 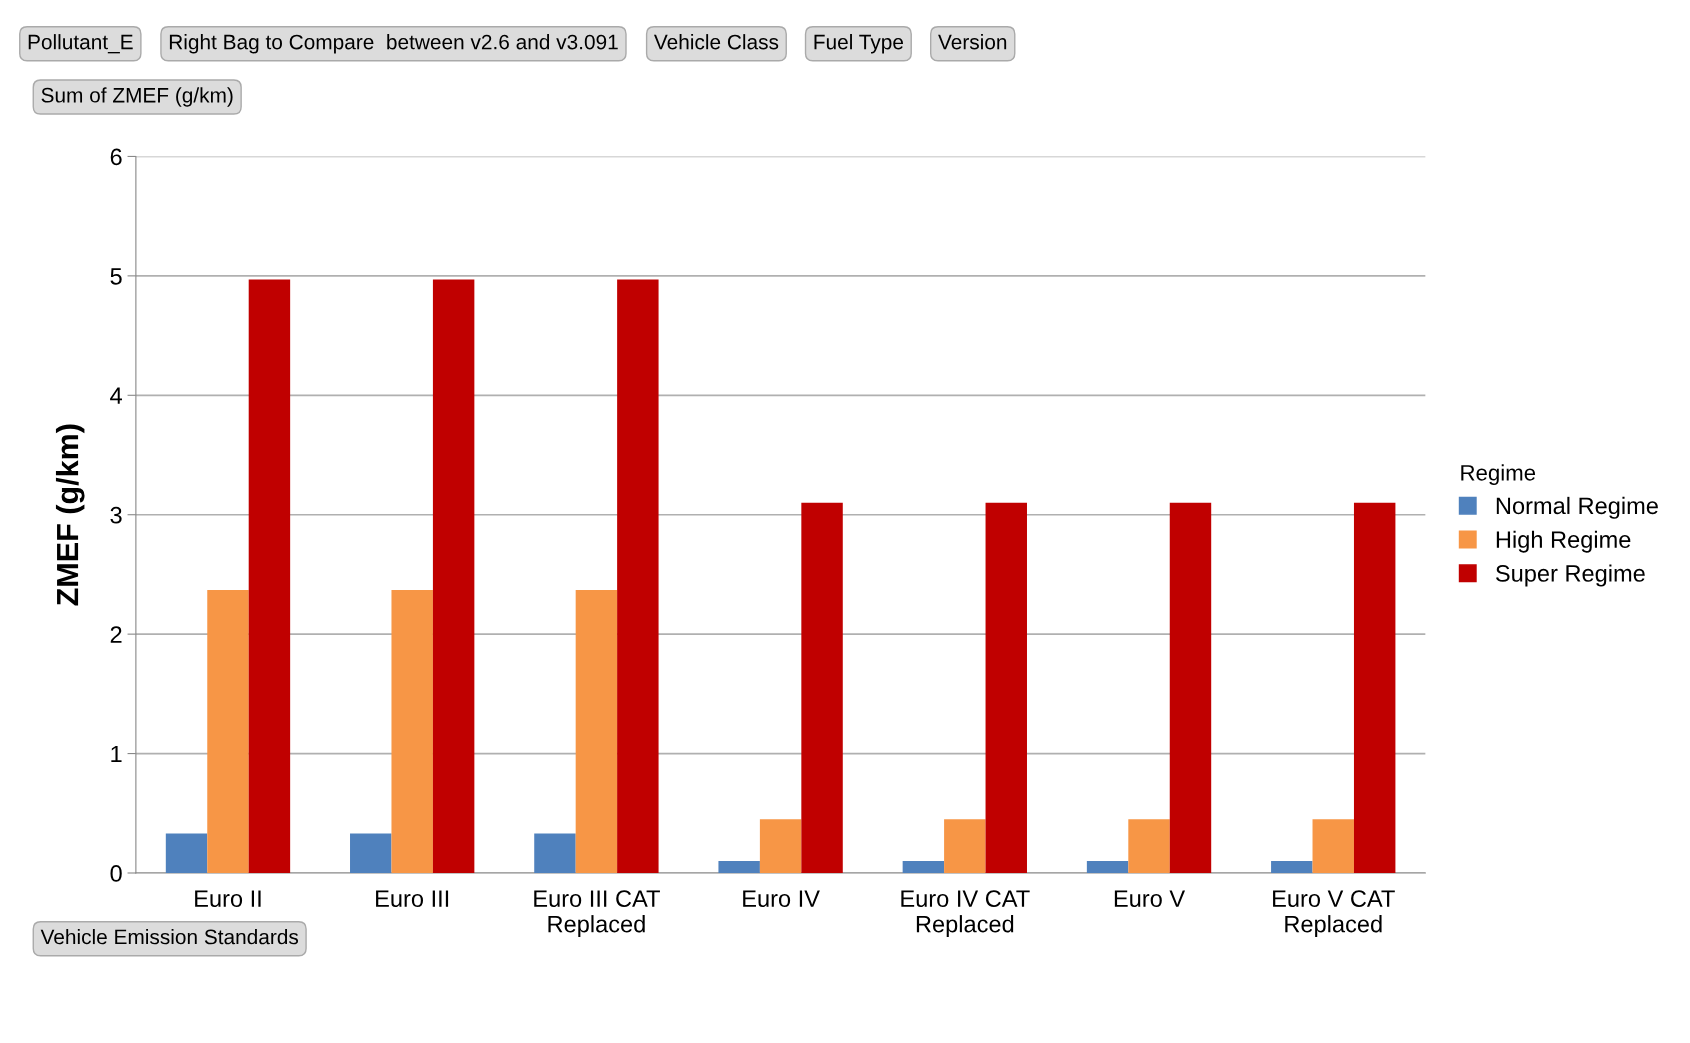 What do you see at coordinates (137, 97) in the screenshot?
I see `text: Sum of ZMEF (g/km)` at bounding box center [137, 97].